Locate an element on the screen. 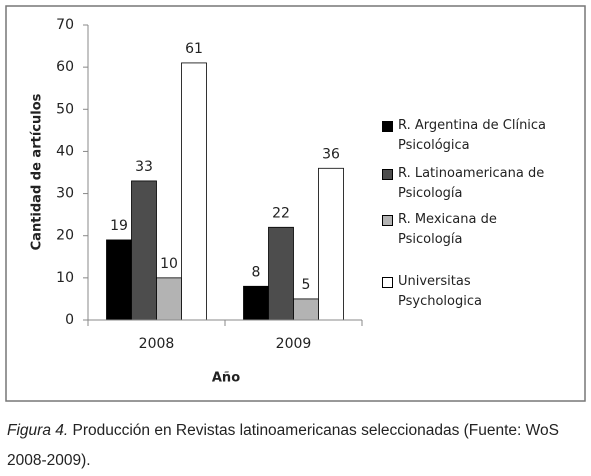  data-label: 36 is located at coordinates (331, 154).